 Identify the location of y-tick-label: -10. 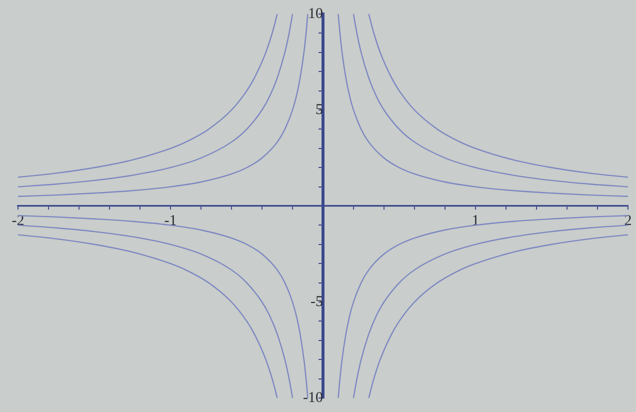
(313, 398).